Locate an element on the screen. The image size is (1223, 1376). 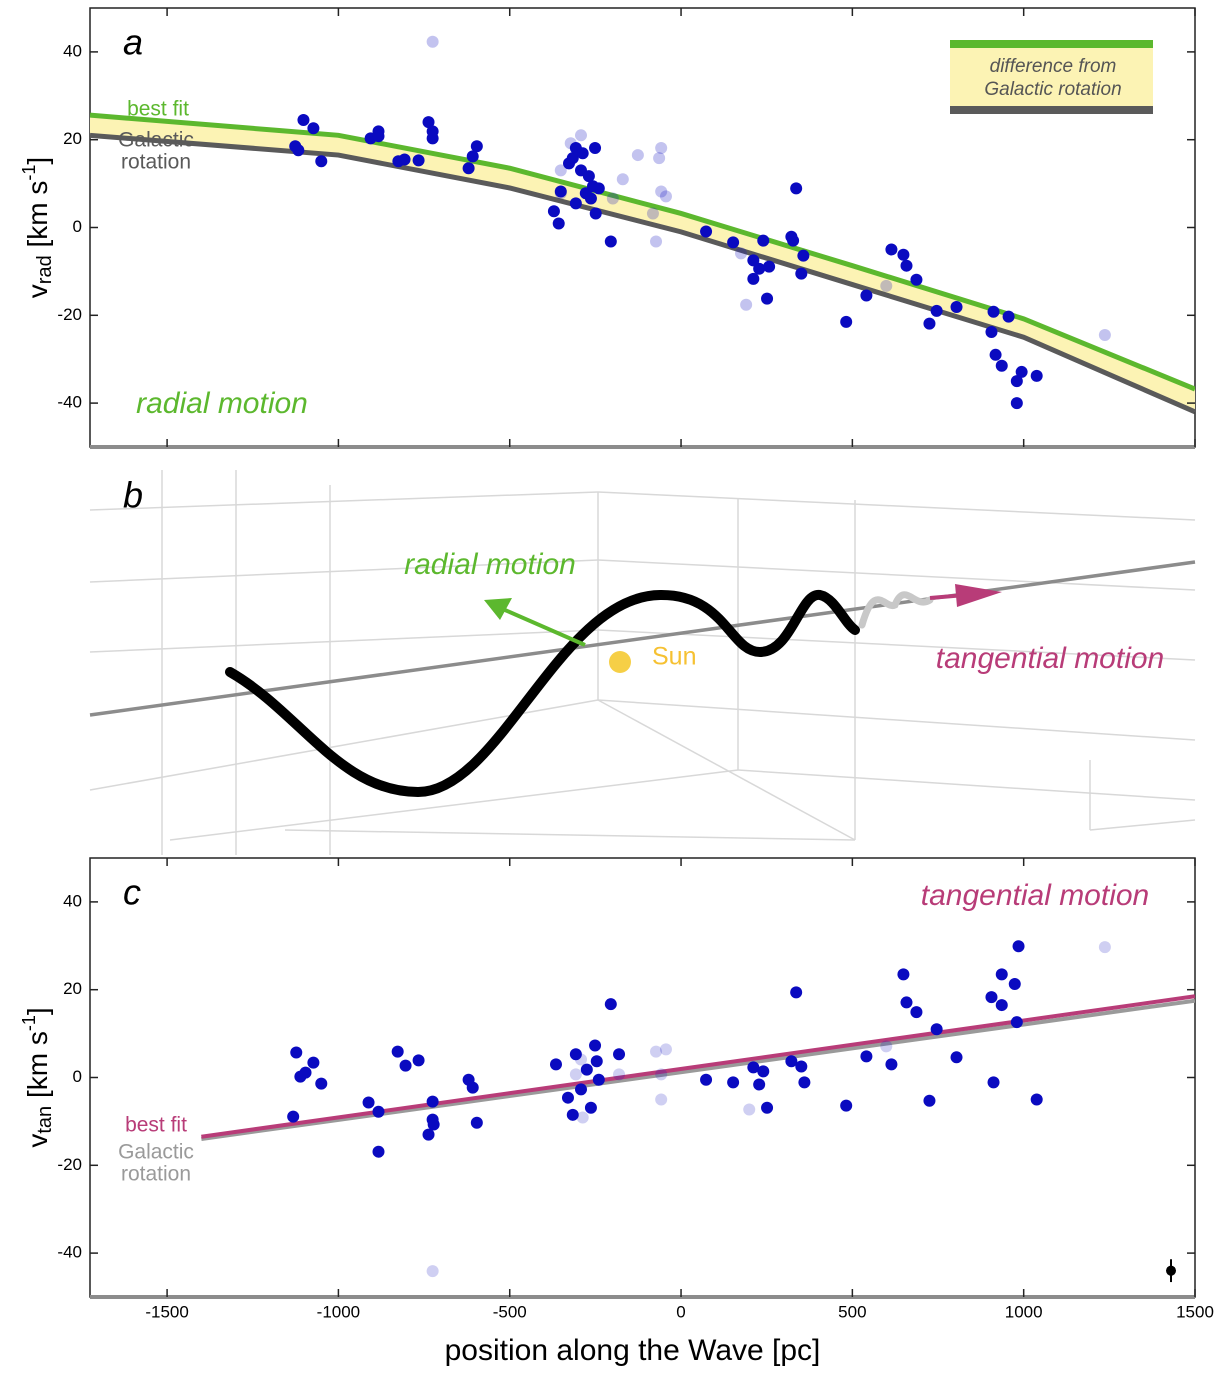
y-tick-label: 20 is located at coordinates (72, 138).